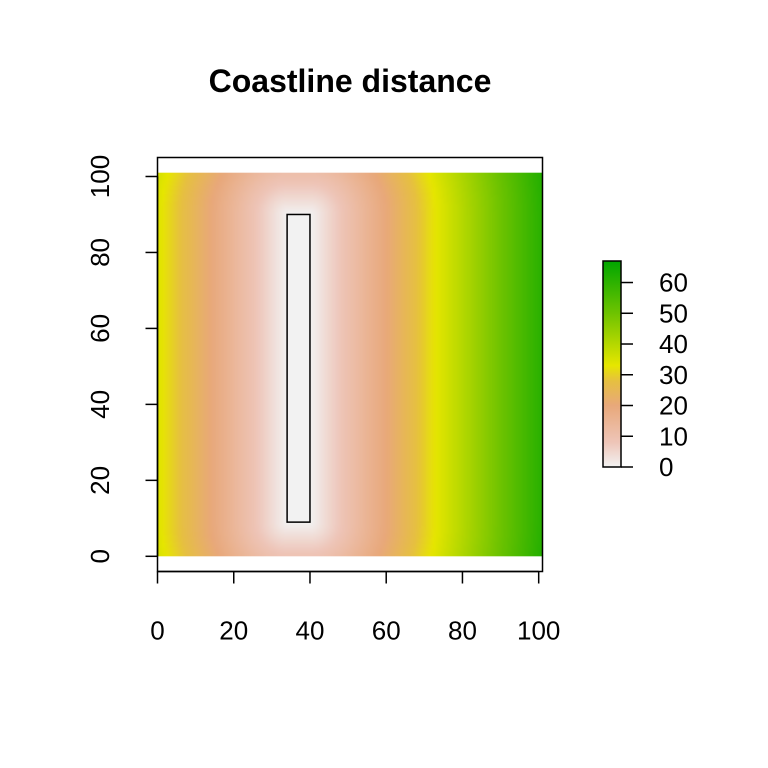 The width and height of the screenshot is (768, 768). Describe the element at coordinates (612, 364) in the screenshot. I see `colorbar-gradient` at that location.